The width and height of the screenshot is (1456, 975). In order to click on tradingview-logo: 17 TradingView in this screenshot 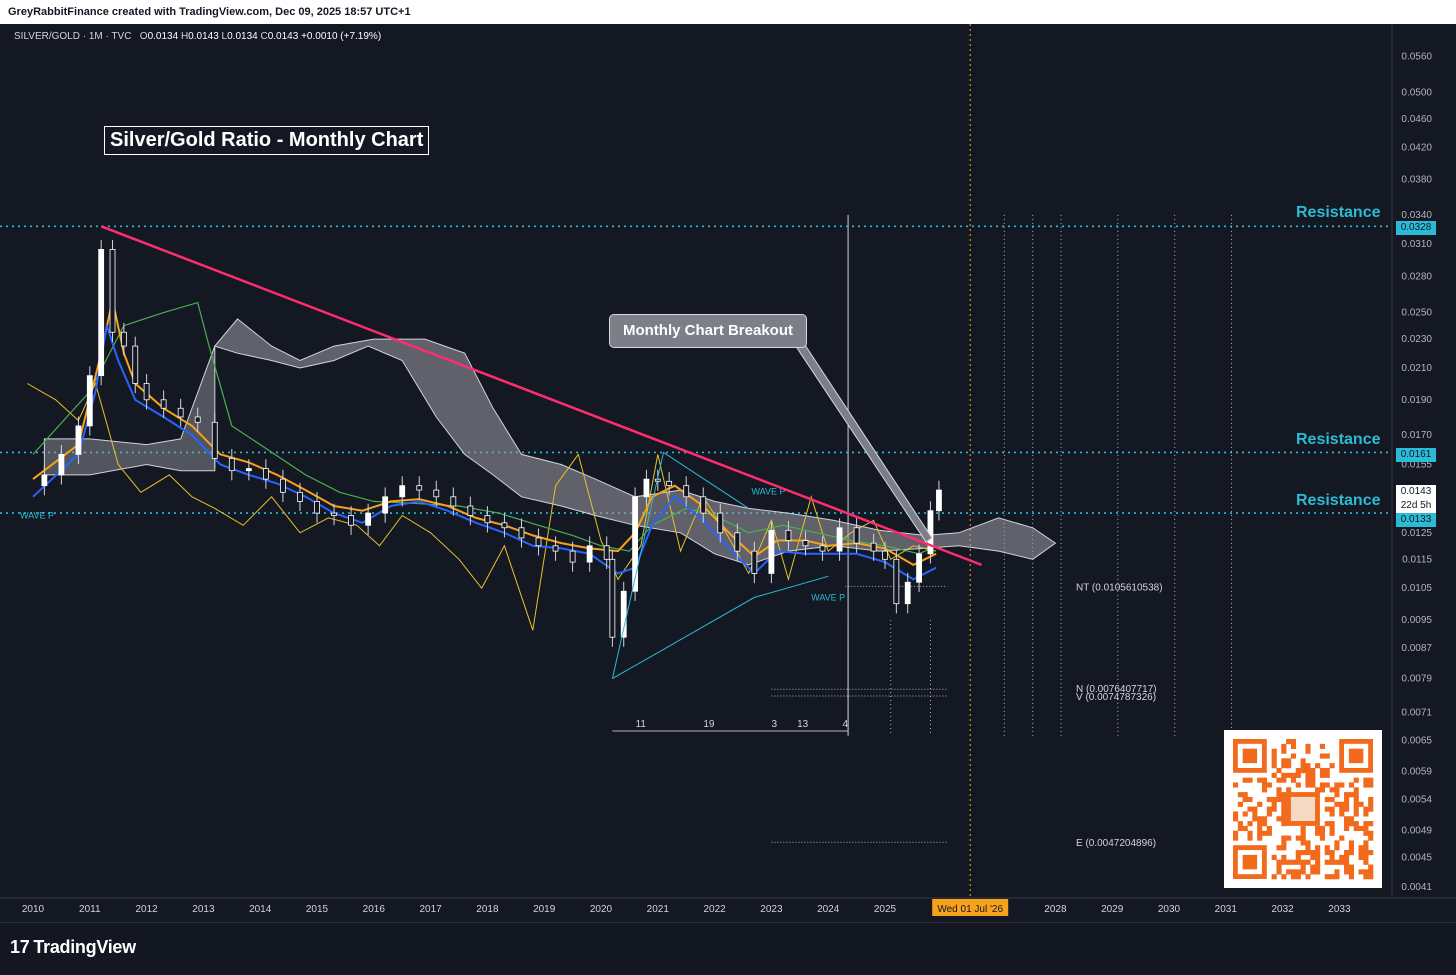, I will do `click(73, 947)`.